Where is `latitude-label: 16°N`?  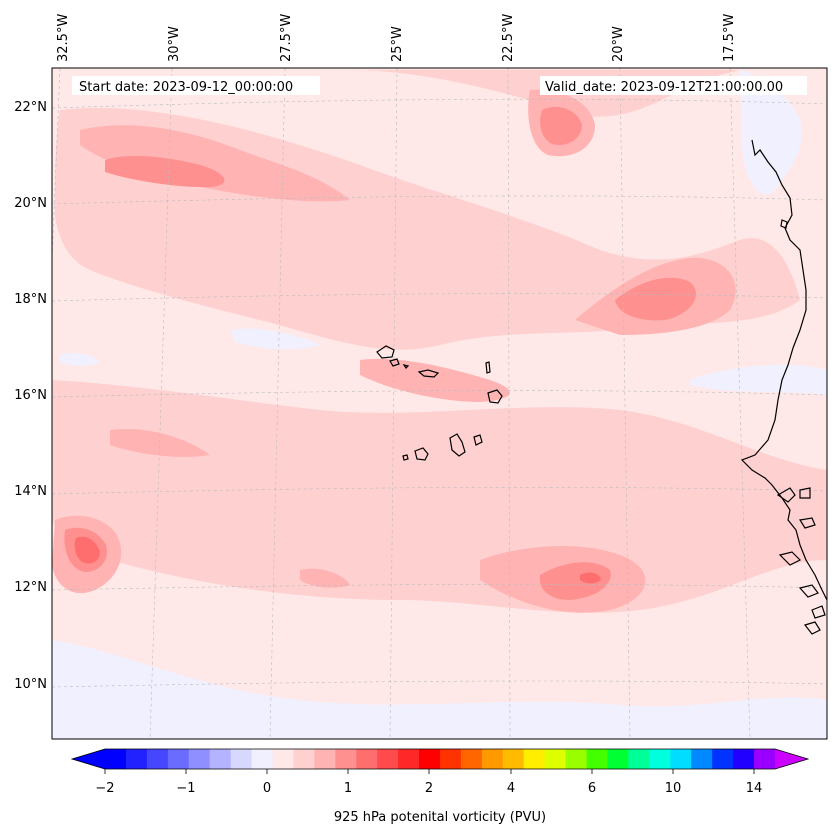
latitude-label: 16°N is located at coordinates (30, 395).